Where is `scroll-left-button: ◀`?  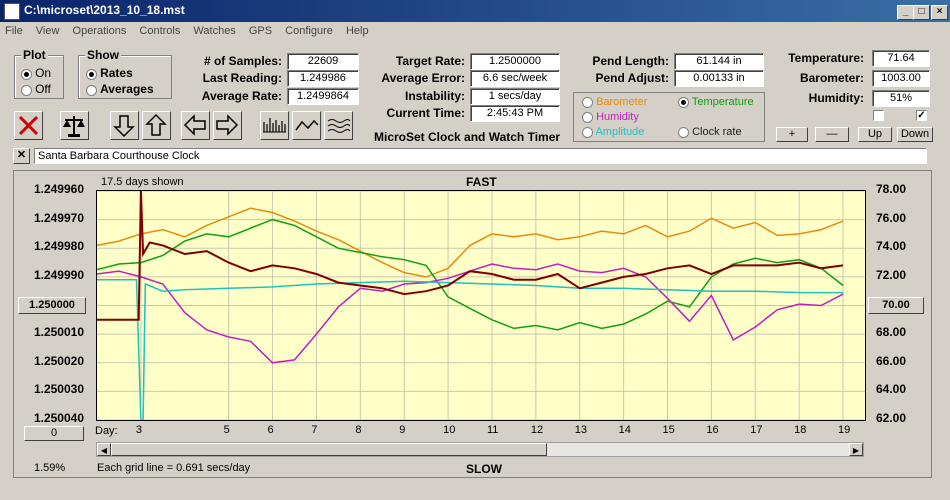 scroll-left-button: ◀ is located at coordinates (104, 449).